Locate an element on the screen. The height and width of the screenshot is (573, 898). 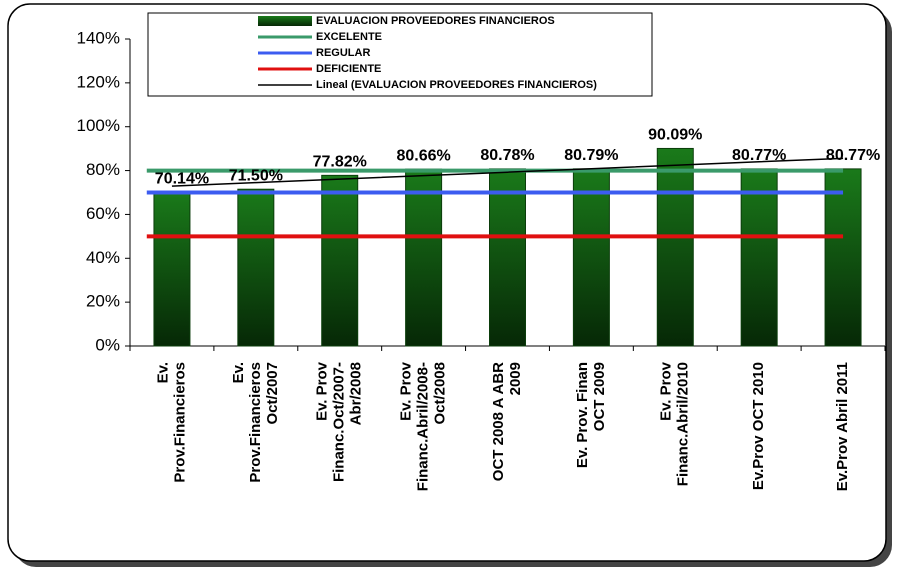
y-tick-label: 140% is located at coordinates (98, 37).